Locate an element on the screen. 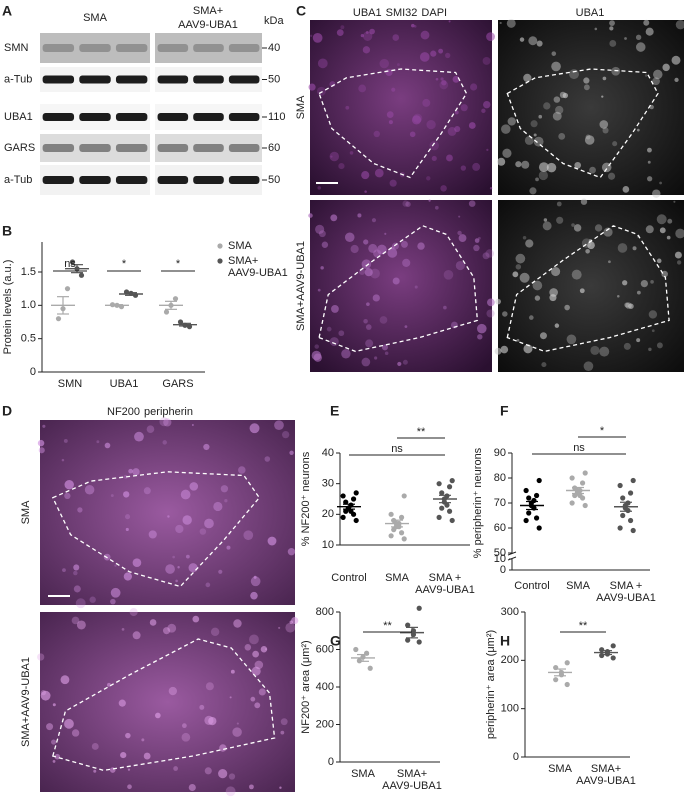 This screenshot has height=797, width=684. y-axis-label: % NF200⁺ neurons is located at coordinates (306, 498).